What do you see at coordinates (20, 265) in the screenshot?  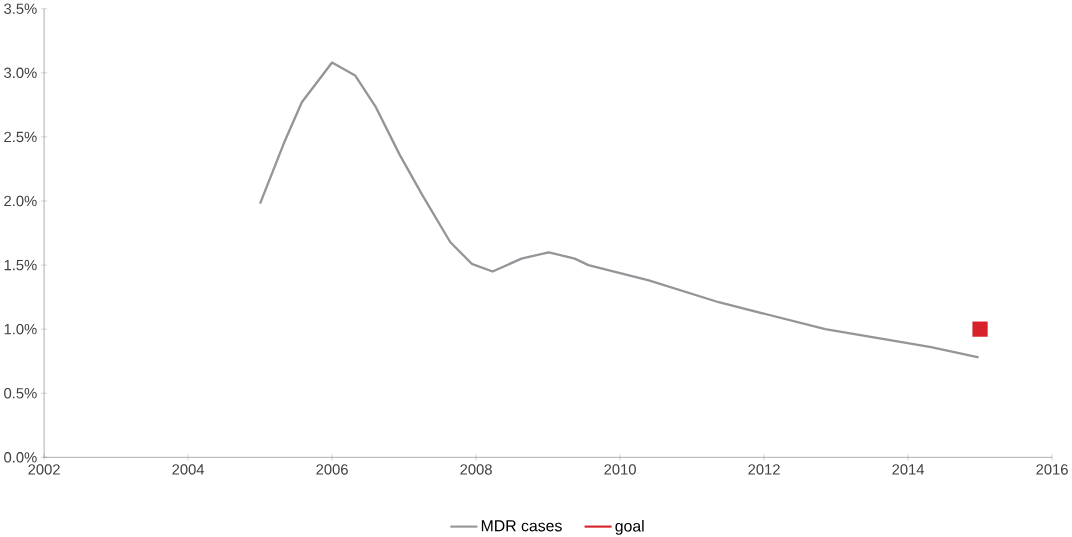 I see `y-tick-label: 1.5%` at bounding box center [20, 265].